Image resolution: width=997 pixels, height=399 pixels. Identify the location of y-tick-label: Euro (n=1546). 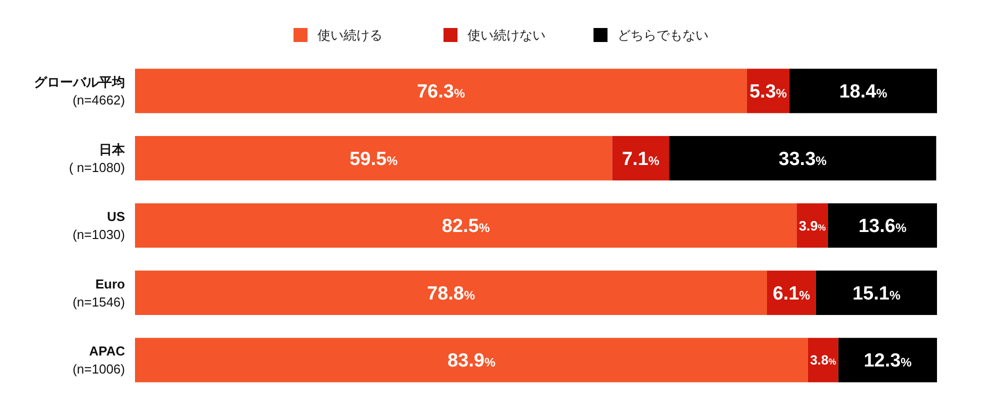
(99, 293).